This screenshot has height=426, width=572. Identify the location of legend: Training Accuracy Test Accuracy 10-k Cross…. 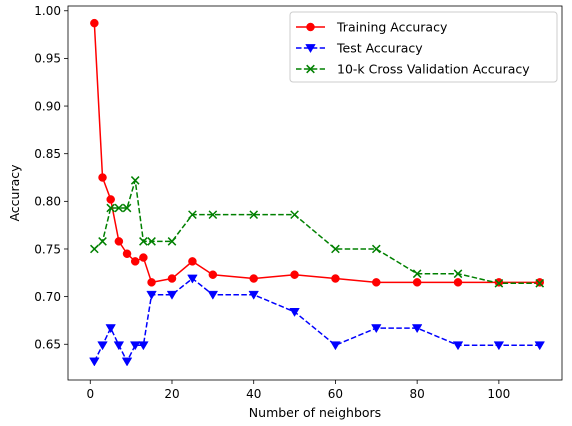
(423, 47).